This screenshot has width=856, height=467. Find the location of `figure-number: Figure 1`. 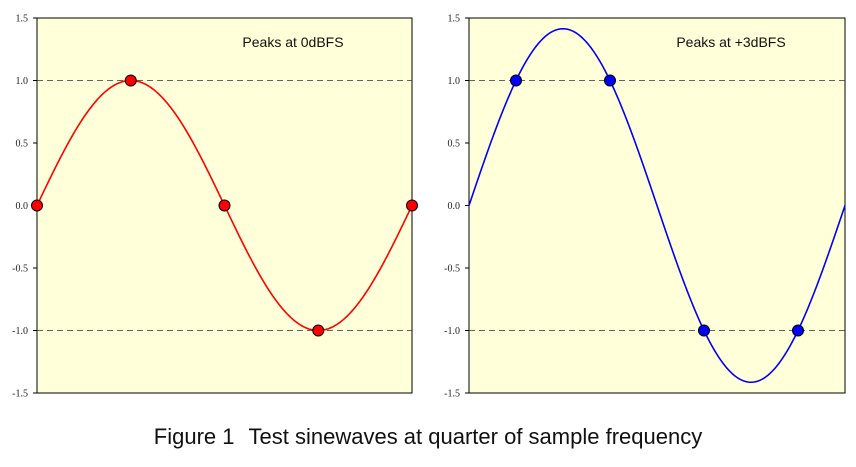

figure-number: Figure 1 is located at coordinates (194, 436).